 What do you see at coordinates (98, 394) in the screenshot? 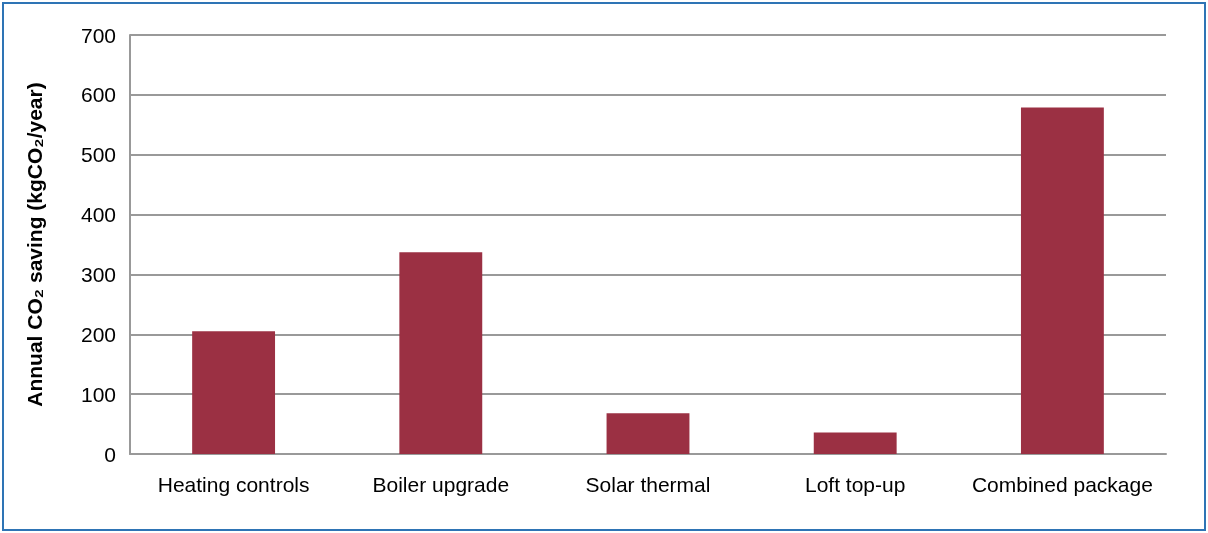
I see `y-tick-label: 100` at bounding box center [98, 394].